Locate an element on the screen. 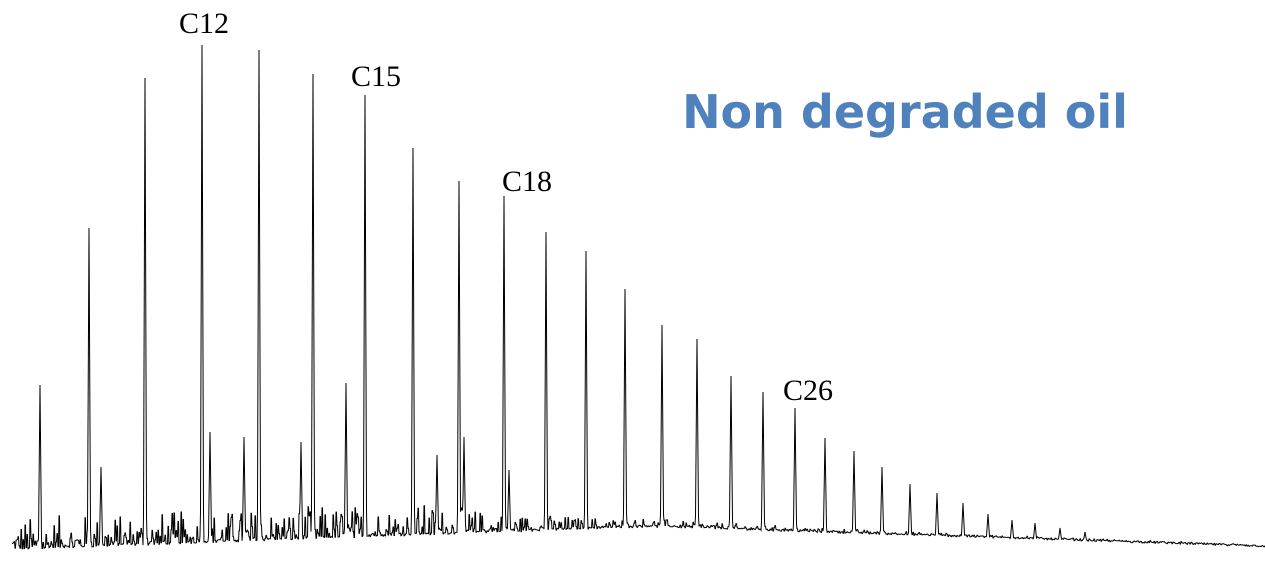 Image resolution: width=1265 pixels, height=564 pixels. peak-label: C12 is located at coordinates (204, 23).